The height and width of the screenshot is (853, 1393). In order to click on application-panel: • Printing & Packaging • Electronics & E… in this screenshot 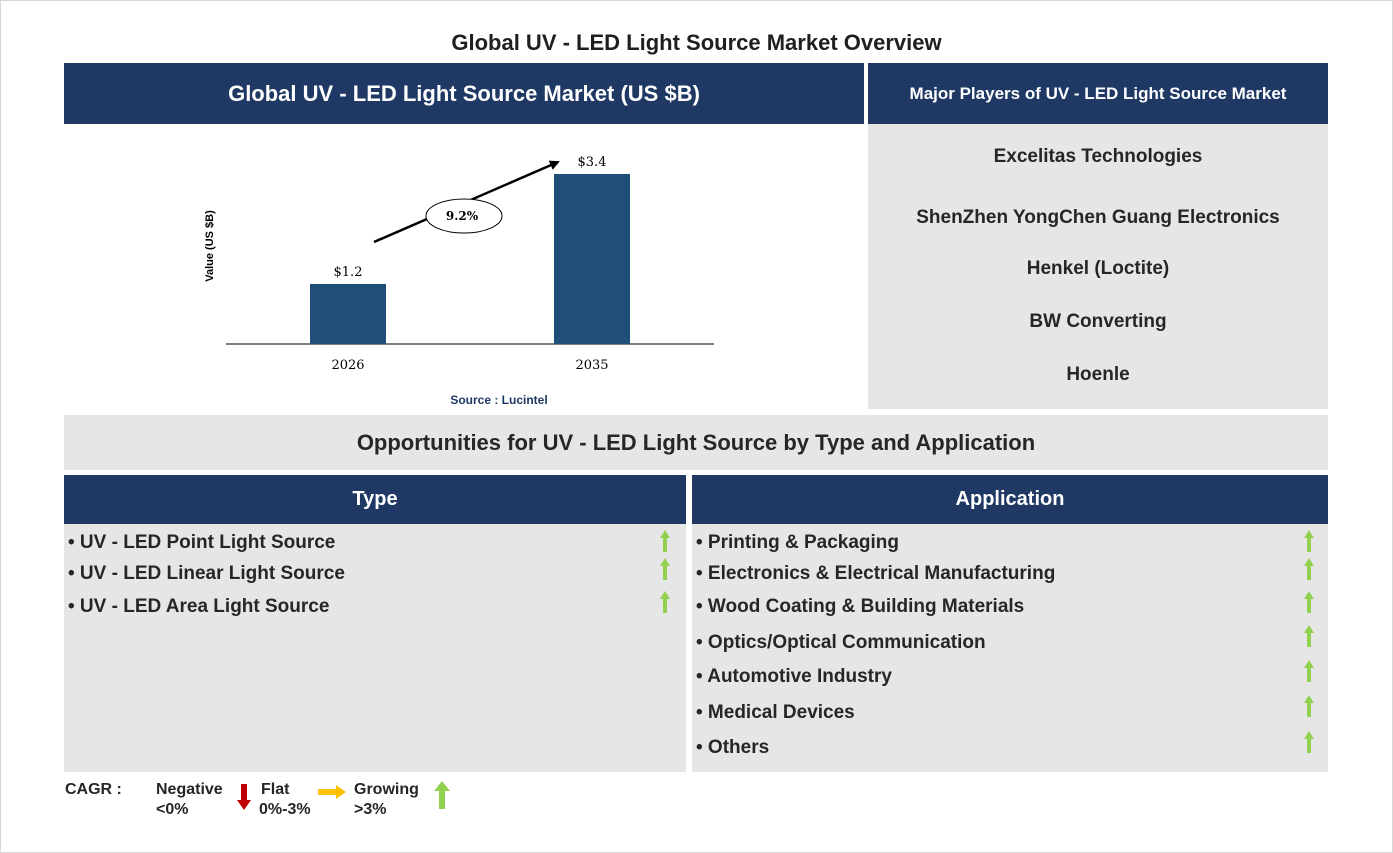, I will do `click(1010, 648)`.